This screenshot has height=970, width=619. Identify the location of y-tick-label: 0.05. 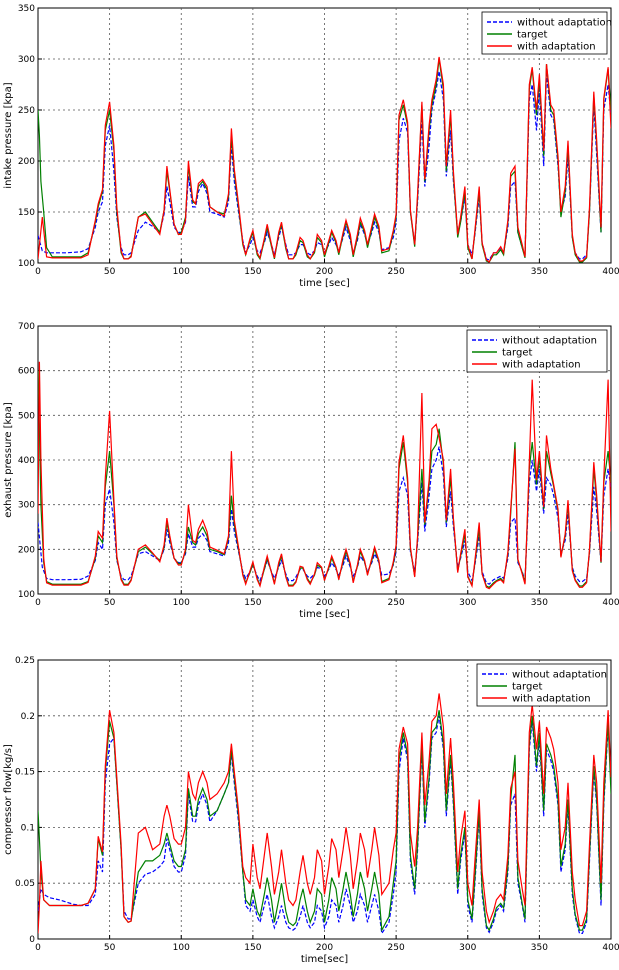
(25, 884).